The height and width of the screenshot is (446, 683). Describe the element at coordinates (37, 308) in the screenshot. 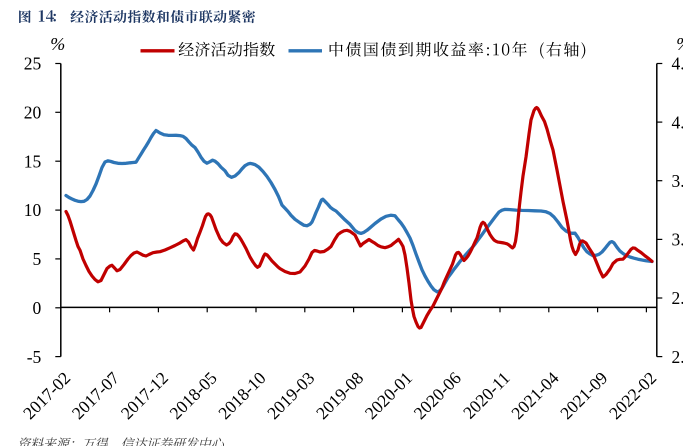

I see `svg-text: 0` at that location.